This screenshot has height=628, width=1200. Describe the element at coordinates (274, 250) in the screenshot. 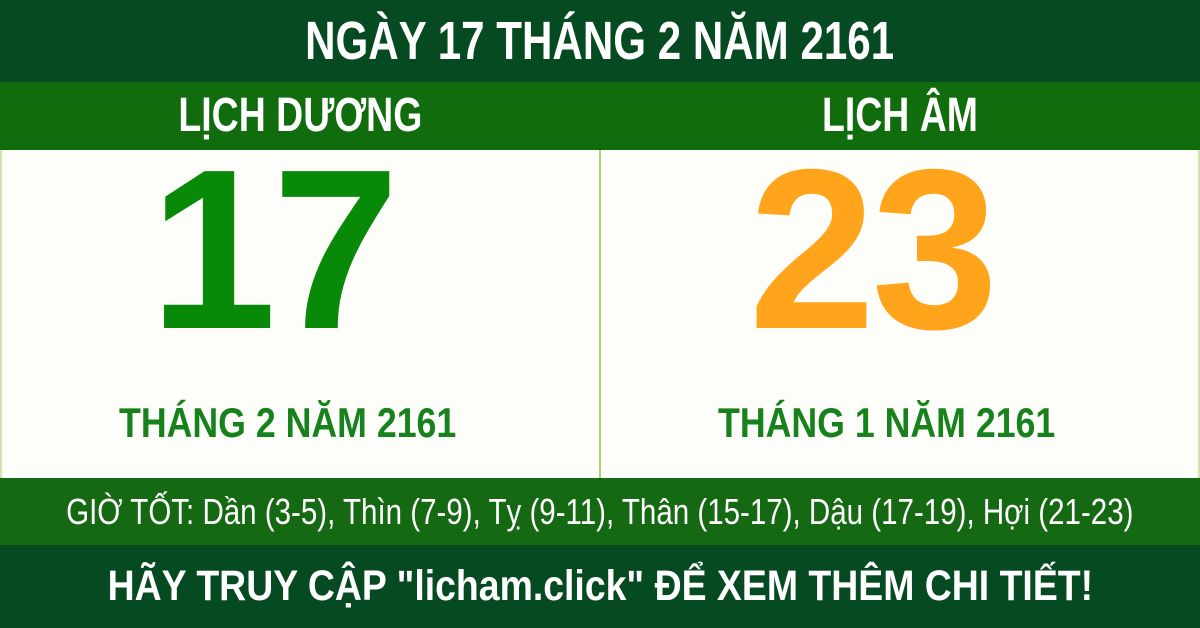

I see `solar-day-number: 17` at that location.